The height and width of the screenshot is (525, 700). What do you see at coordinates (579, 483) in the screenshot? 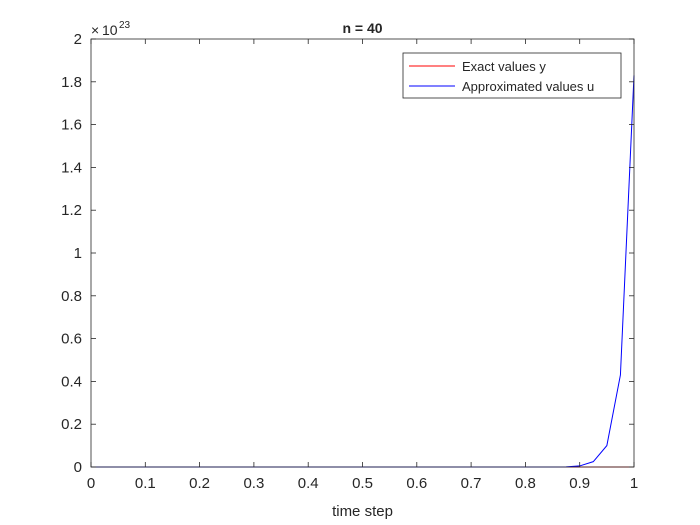
I see `x-tick-label: 0.9` at bounding box center [579, 483].